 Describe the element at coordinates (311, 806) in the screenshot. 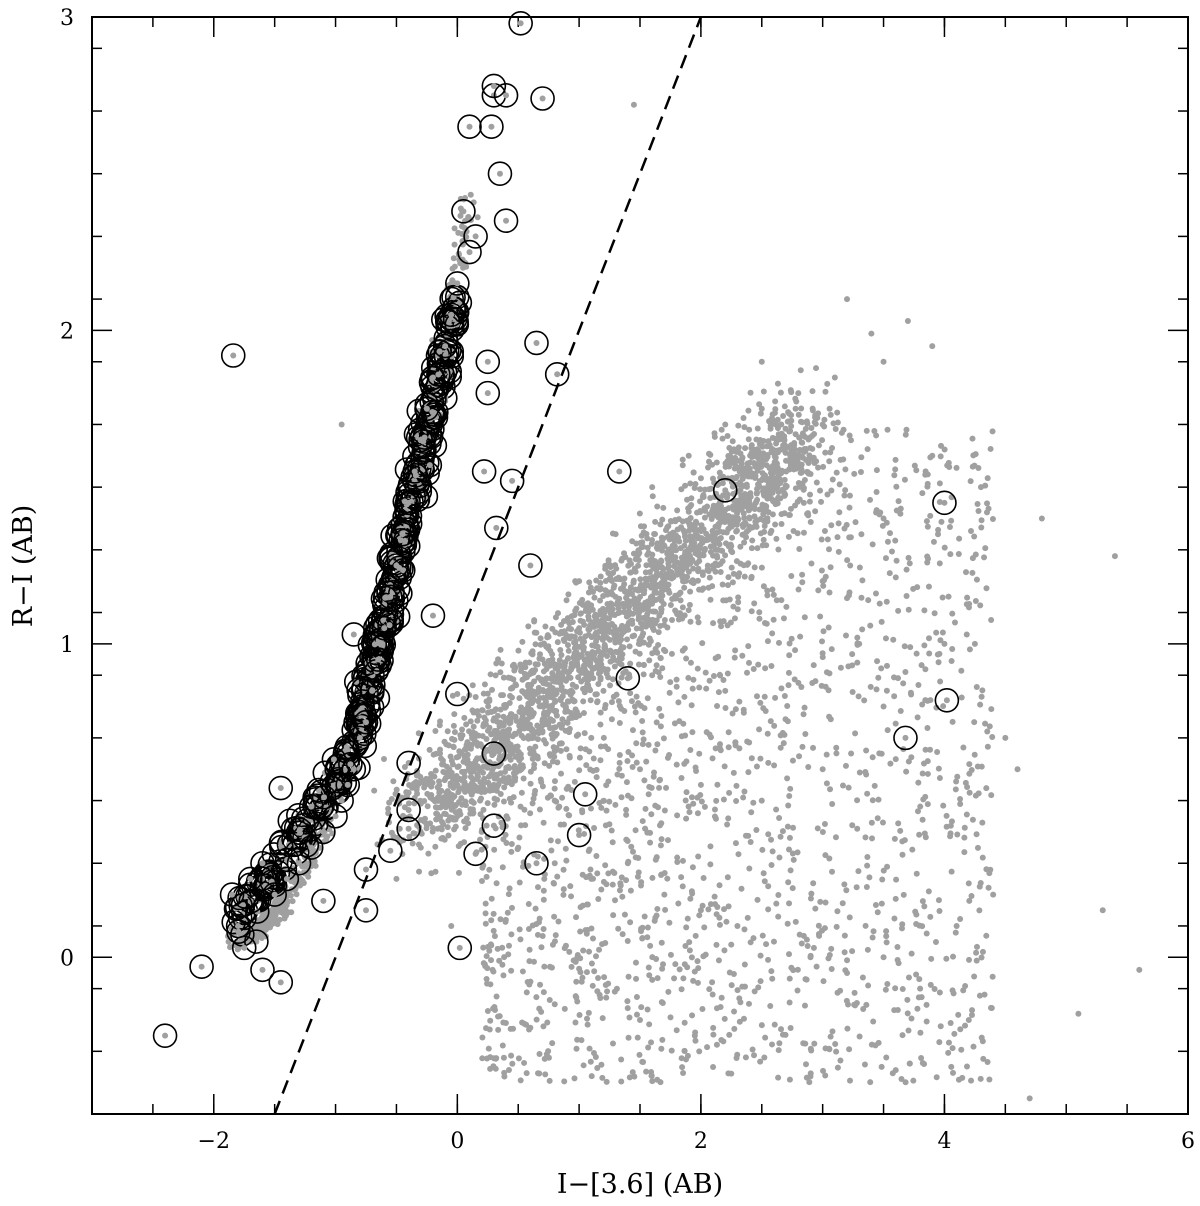

I see `circled-point` at that location.